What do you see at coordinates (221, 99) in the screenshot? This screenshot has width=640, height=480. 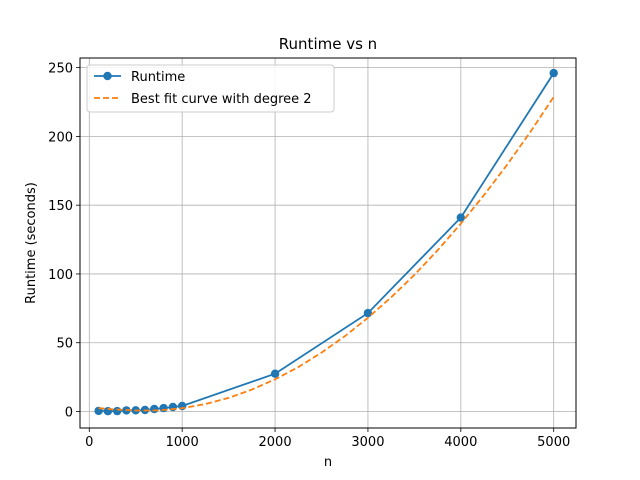 I see `legend-fit-label: Best fit curve with degree 2` at bounding box center [221, 99].